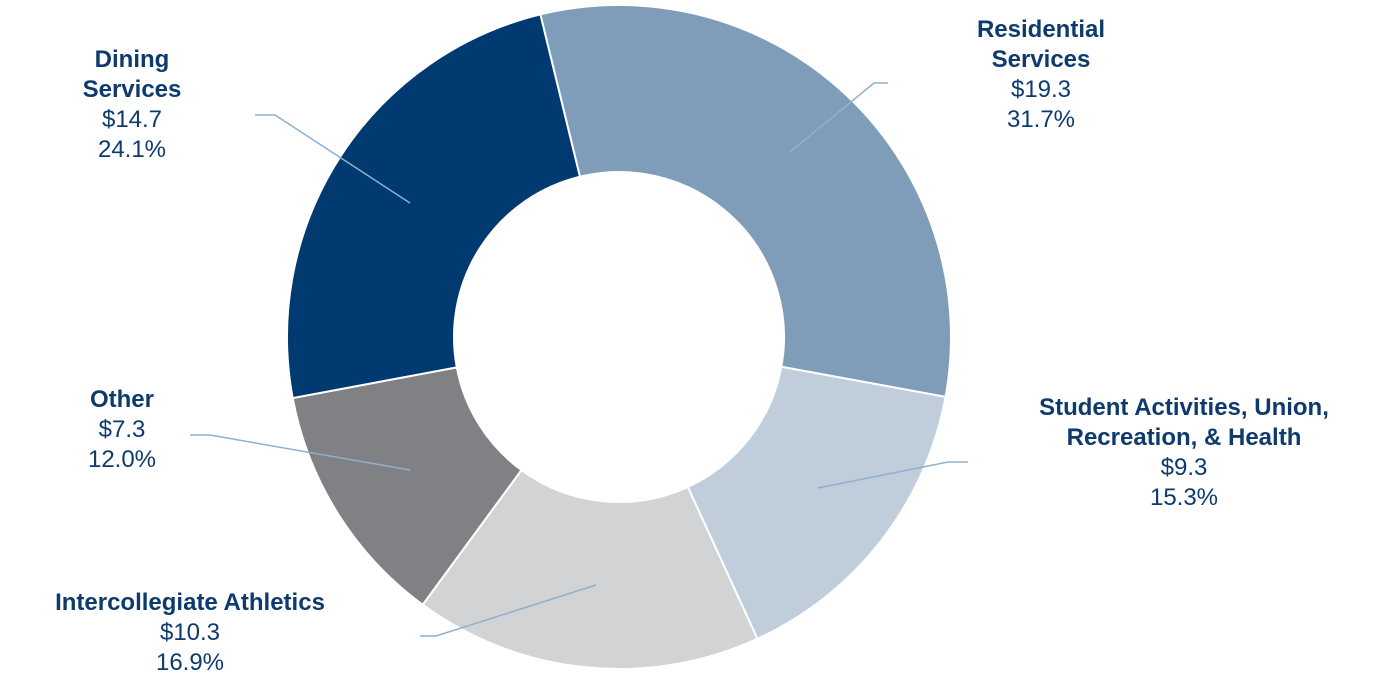 This screenshot has height=690, width=1400. I want to click on value-label: $9.3, so click(1184, 467).